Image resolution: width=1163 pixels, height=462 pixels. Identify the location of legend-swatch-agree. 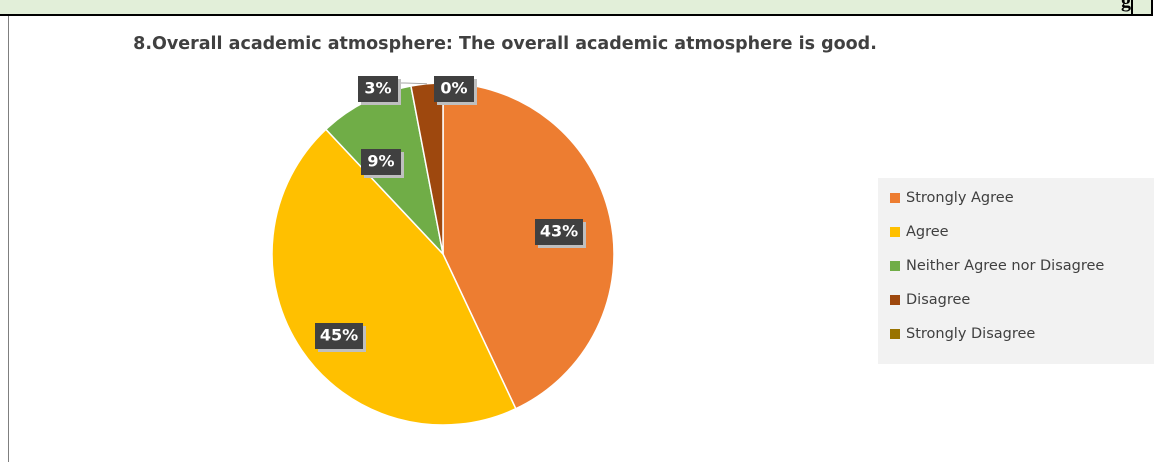
(895, 232).